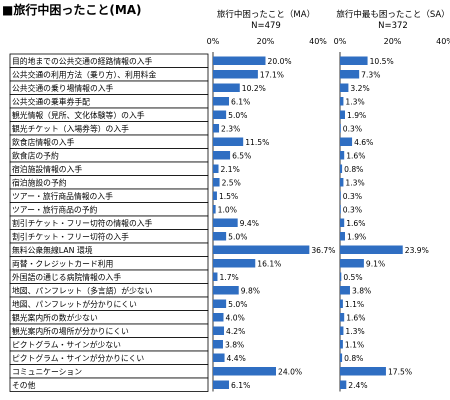 The image size is (450, 400). I want to click on category-label: 地図、パンフレット（多言語）が少ない, so click(82, 291).